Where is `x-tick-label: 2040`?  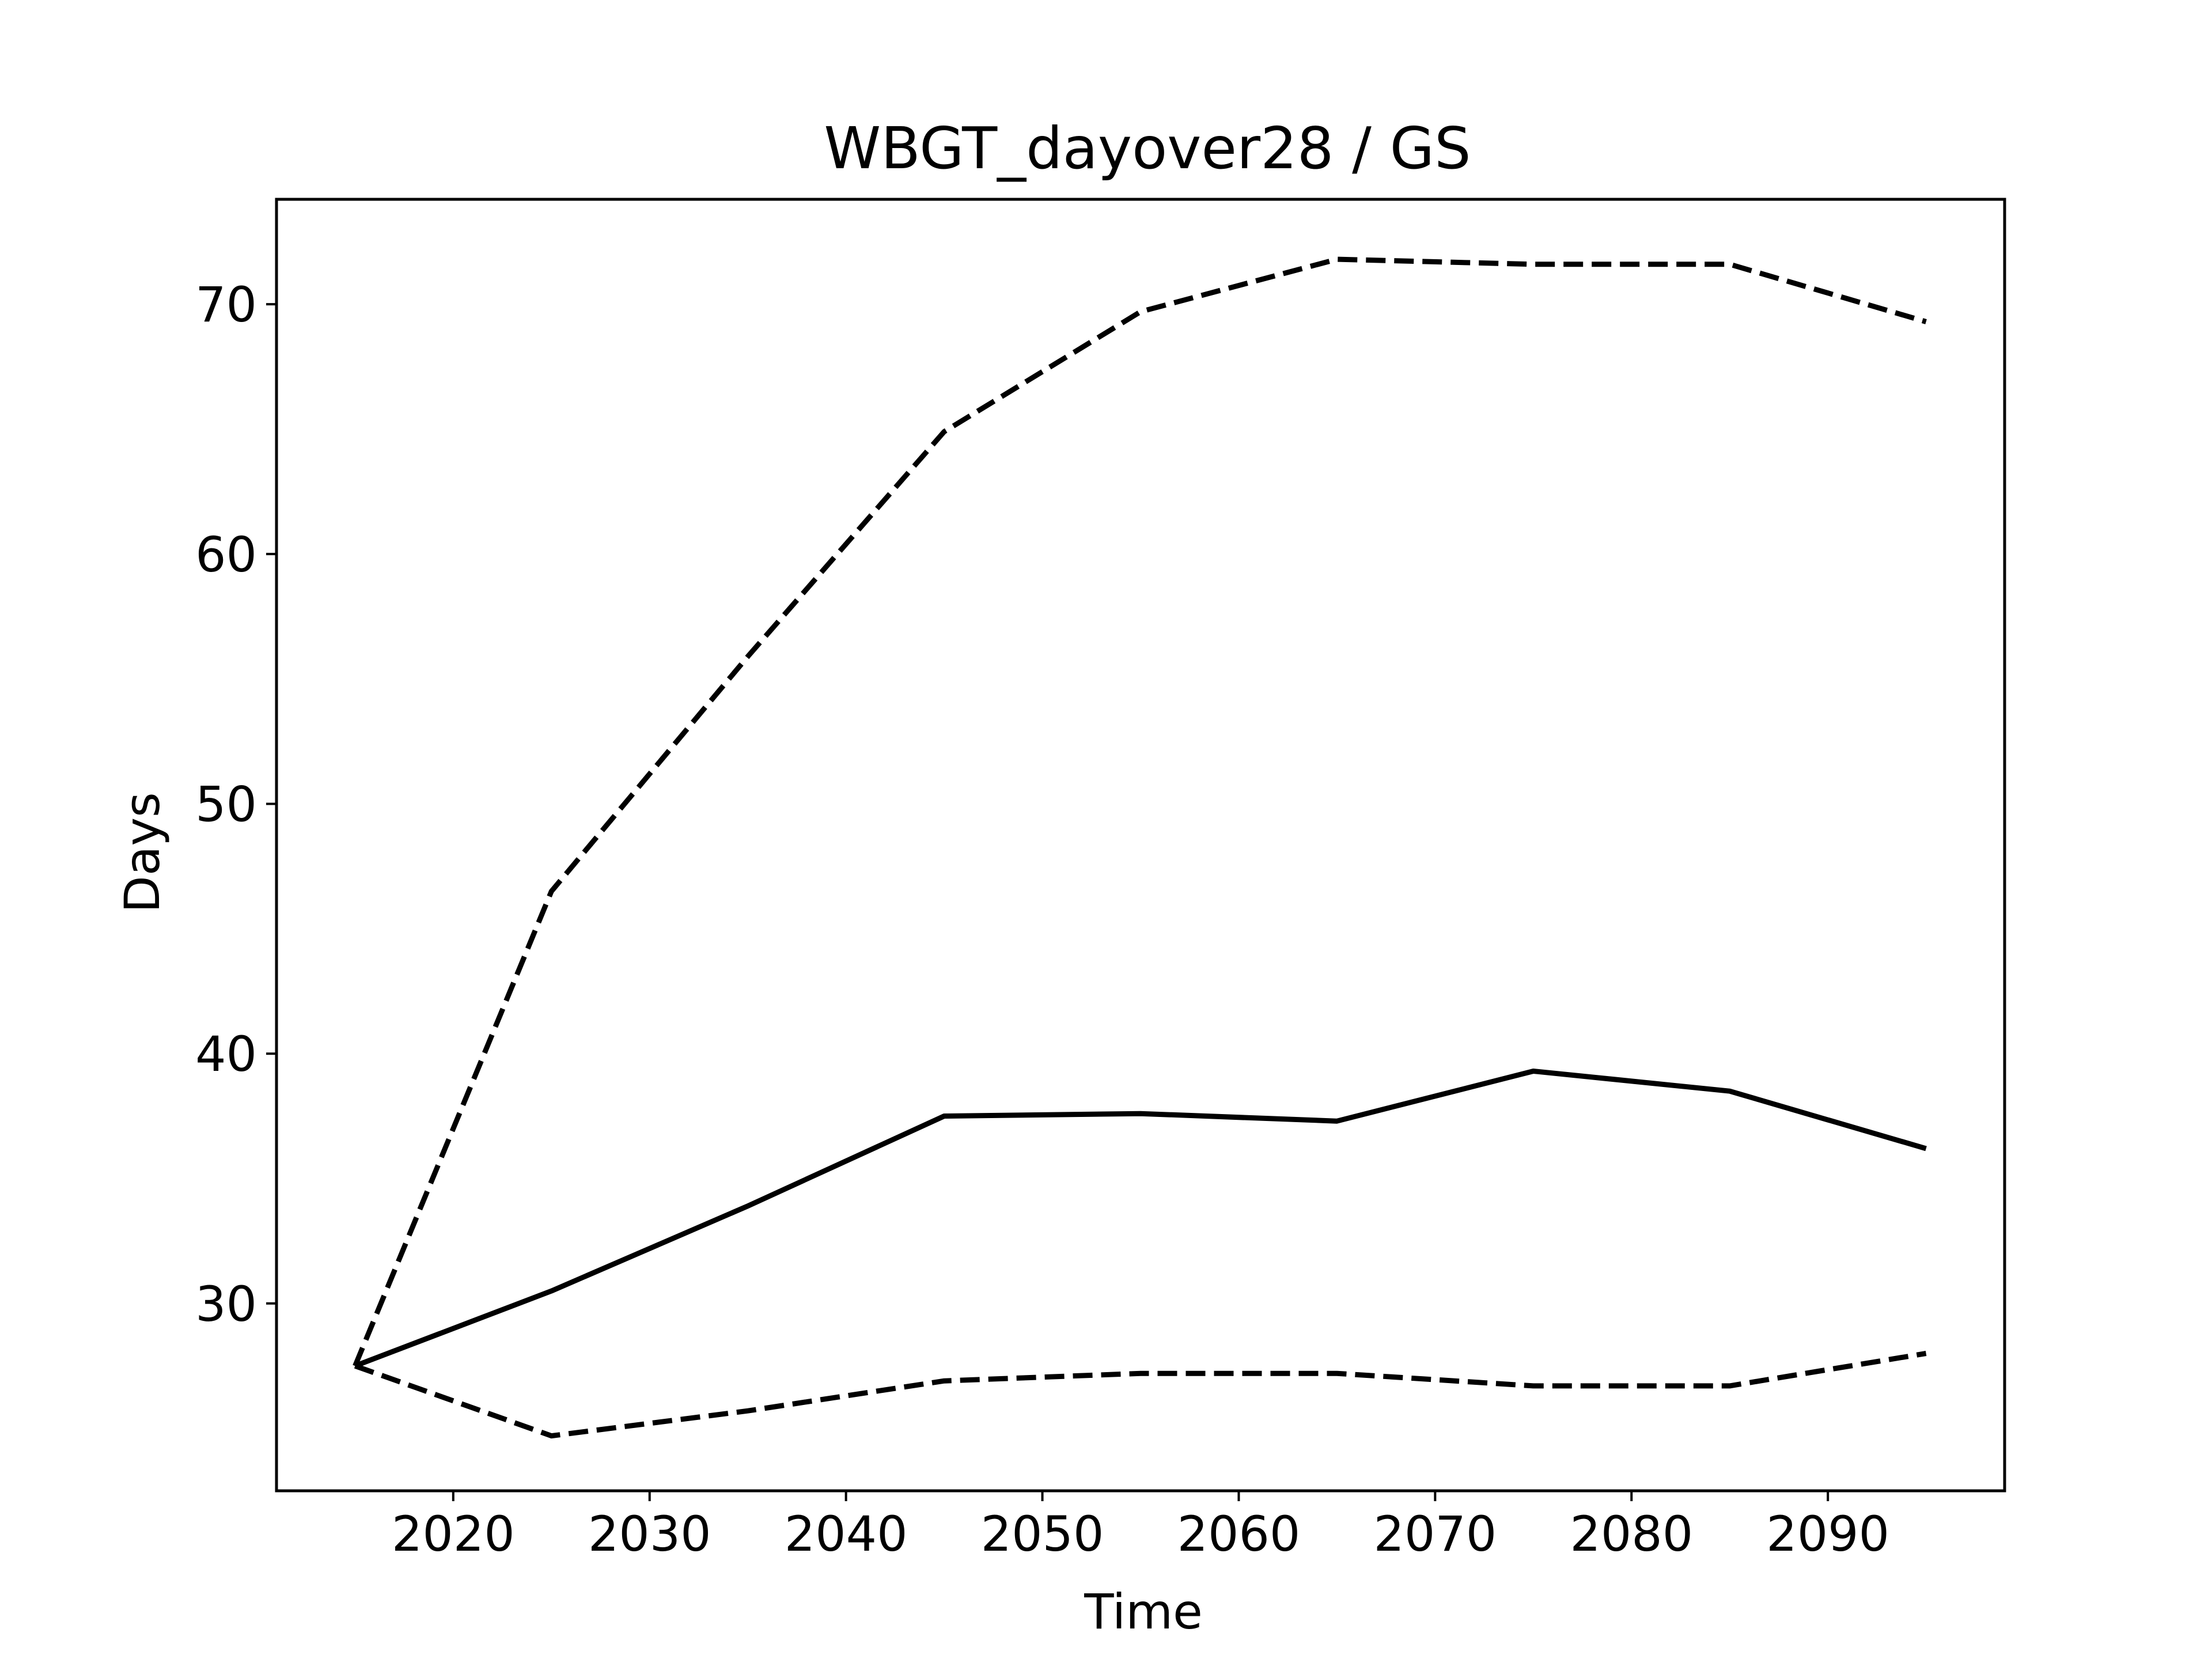 x-tick-label: 2040 is located at coordinates (846, 1534).